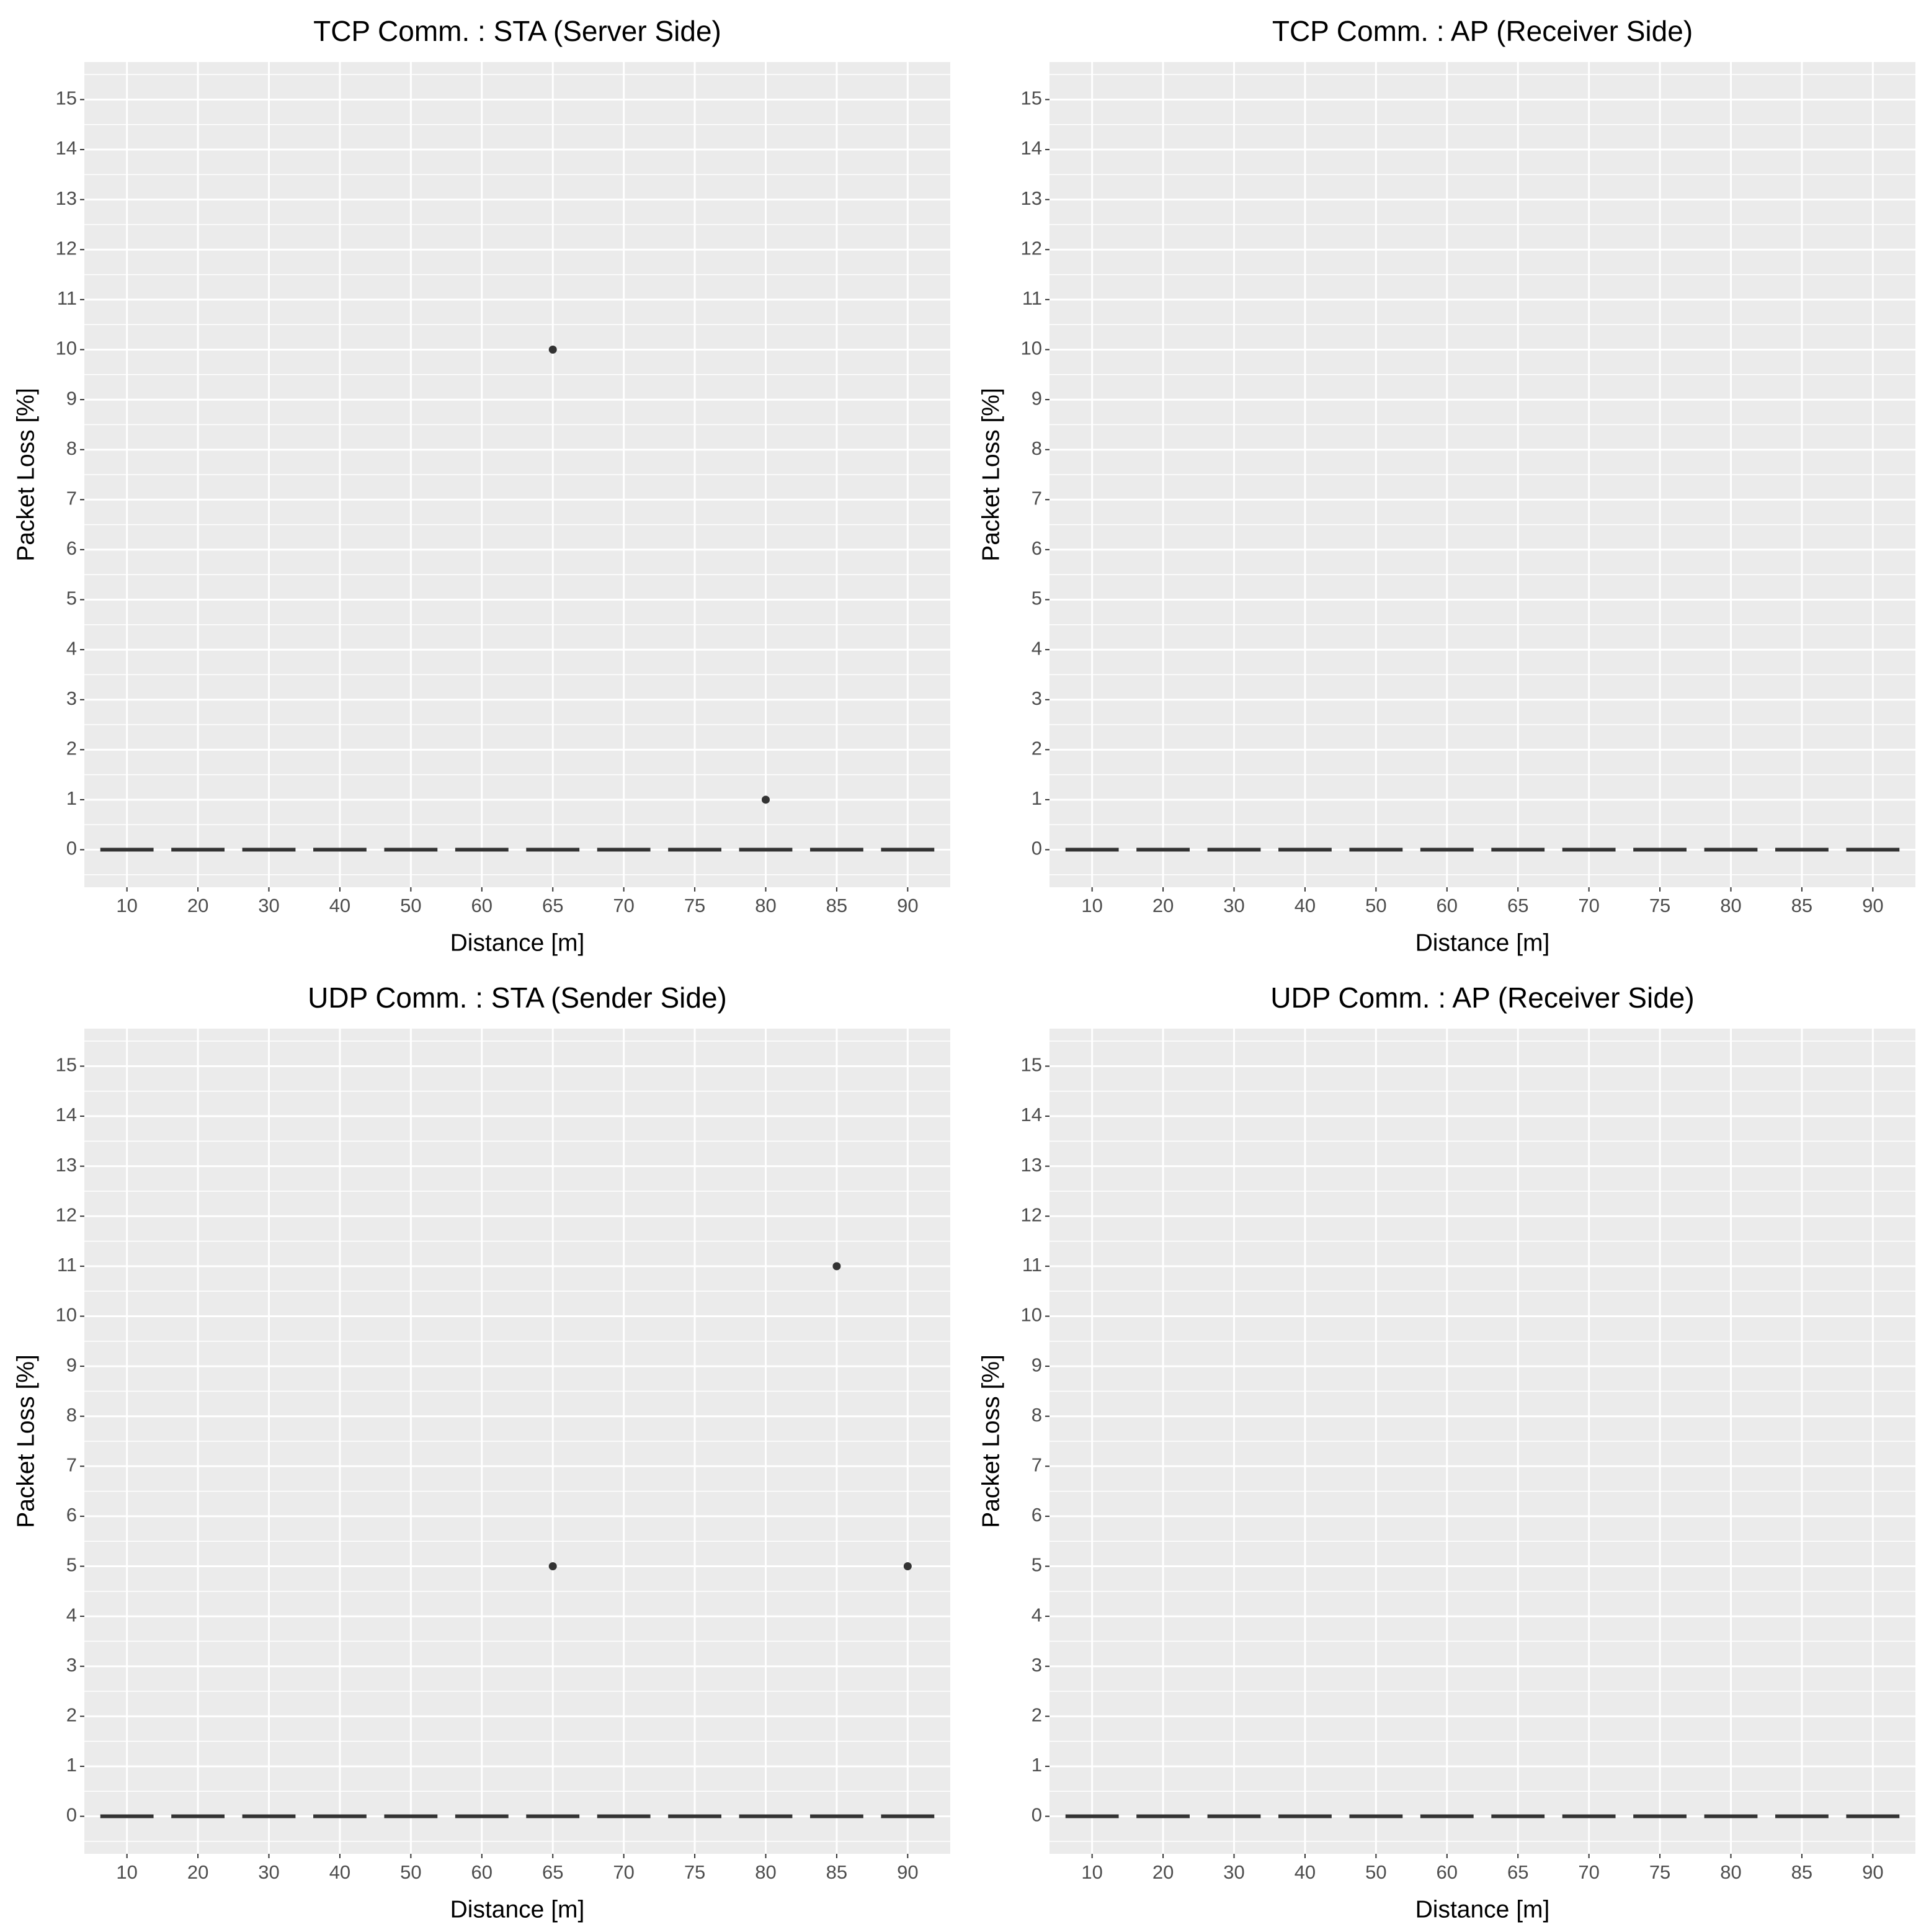 Image resolution: width=1921 pixels, height=1932 pixels. What do you see at coordinates (1482, 998) in the screenshot?
I see `chart-title: UDP Comm. : AP (Receiver Side)` at bounding box center [1482, 998].